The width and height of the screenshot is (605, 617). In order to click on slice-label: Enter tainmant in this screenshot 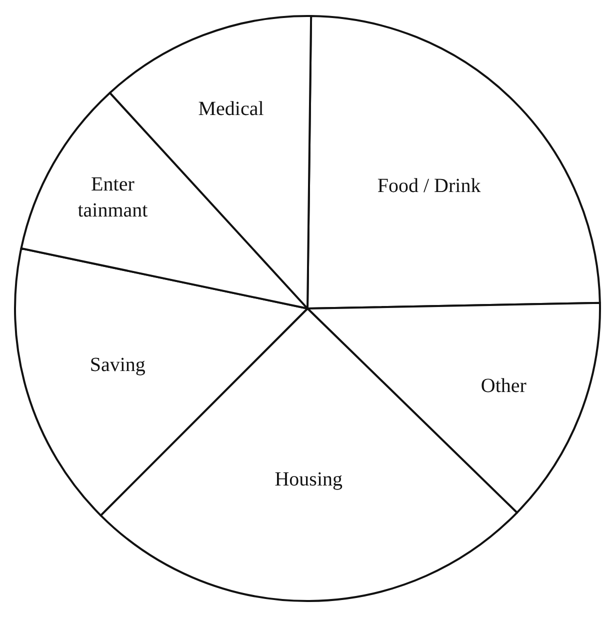, I will do `click(113, 198)`.